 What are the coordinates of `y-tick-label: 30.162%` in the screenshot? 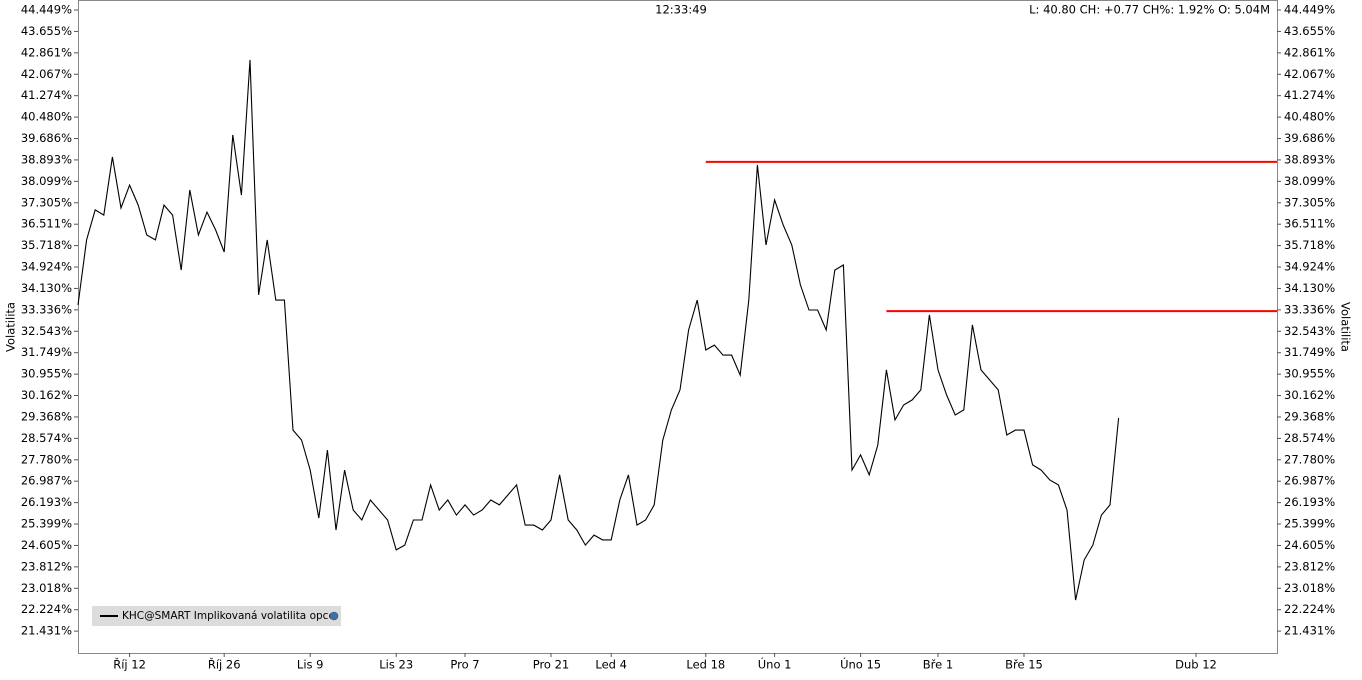 It's located at (46, 395).